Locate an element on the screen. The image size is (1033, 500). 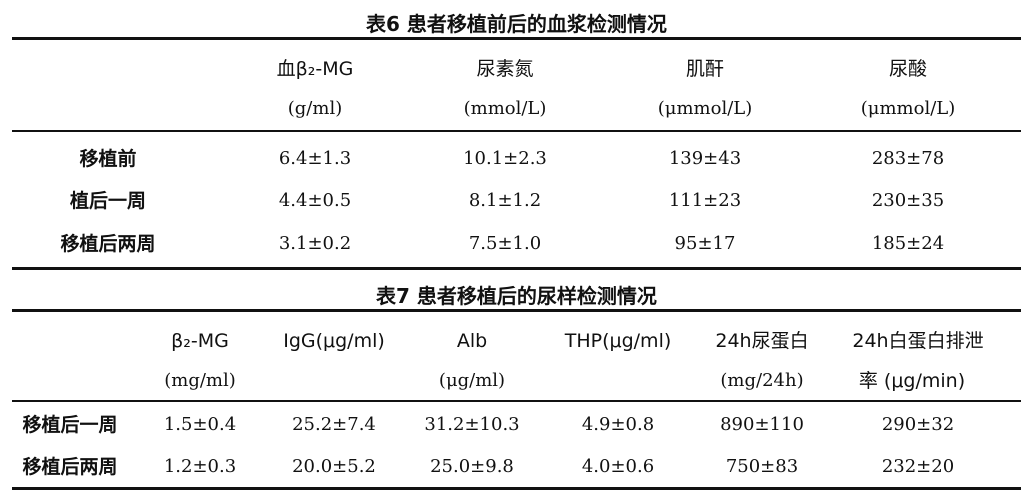
table7-header-b2mg-unit: (mg/ml) is located at coordinates (200, 380).